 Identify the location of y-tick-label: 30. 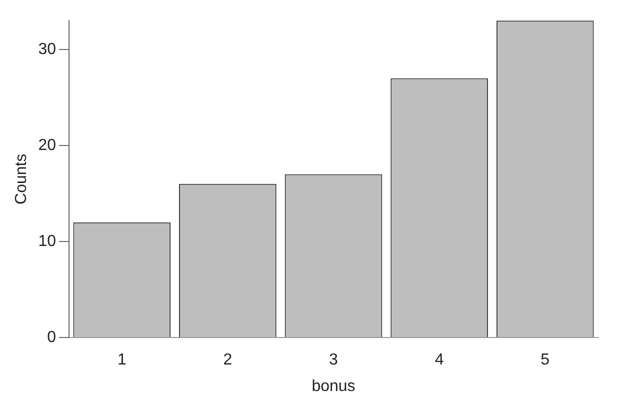
(47, 49).